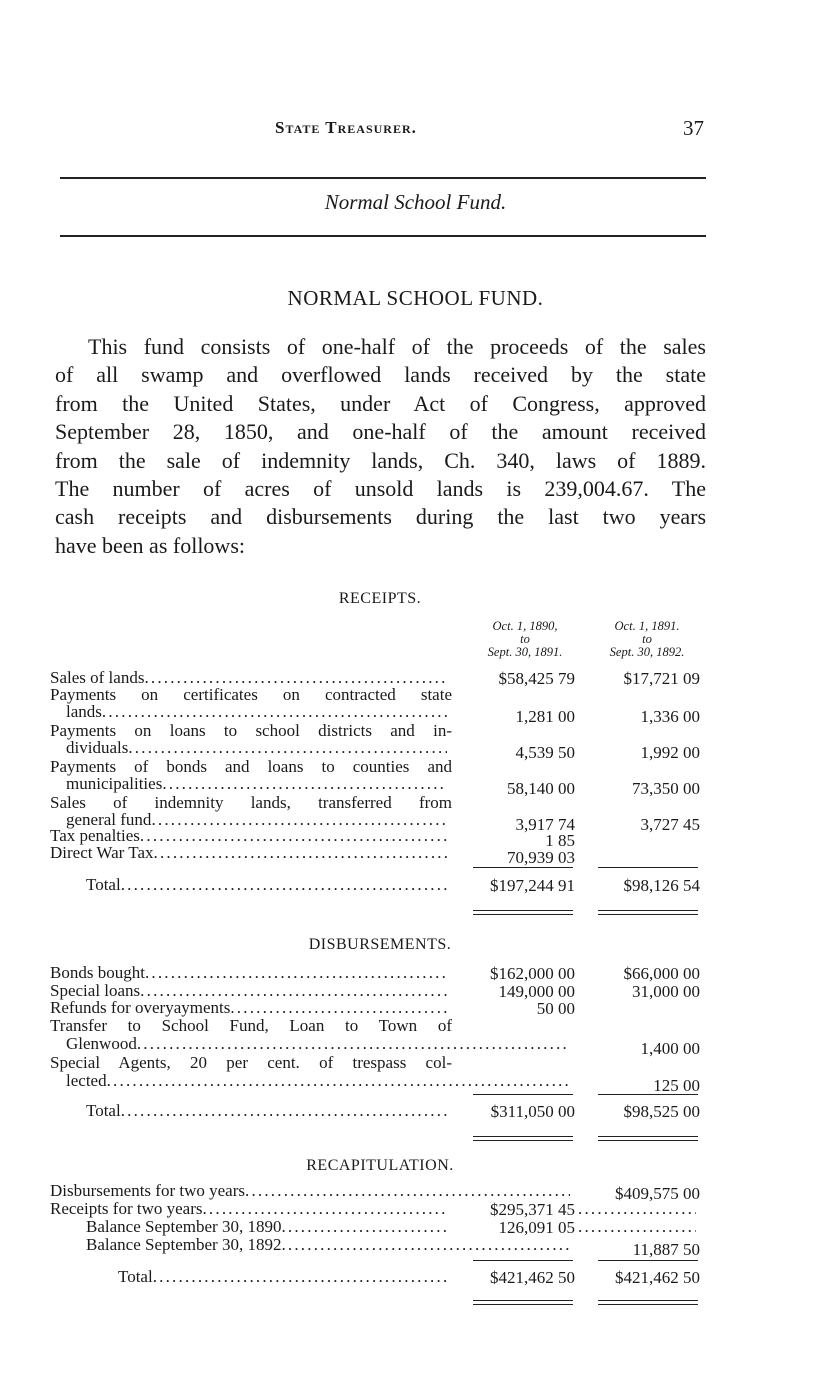 Image resolution: width=831 pixels, height=1380 pixels. What do you see at coordinates (383, 178) in the screenshot?
I see `header-rule-top` at bounding box center [383, 178].